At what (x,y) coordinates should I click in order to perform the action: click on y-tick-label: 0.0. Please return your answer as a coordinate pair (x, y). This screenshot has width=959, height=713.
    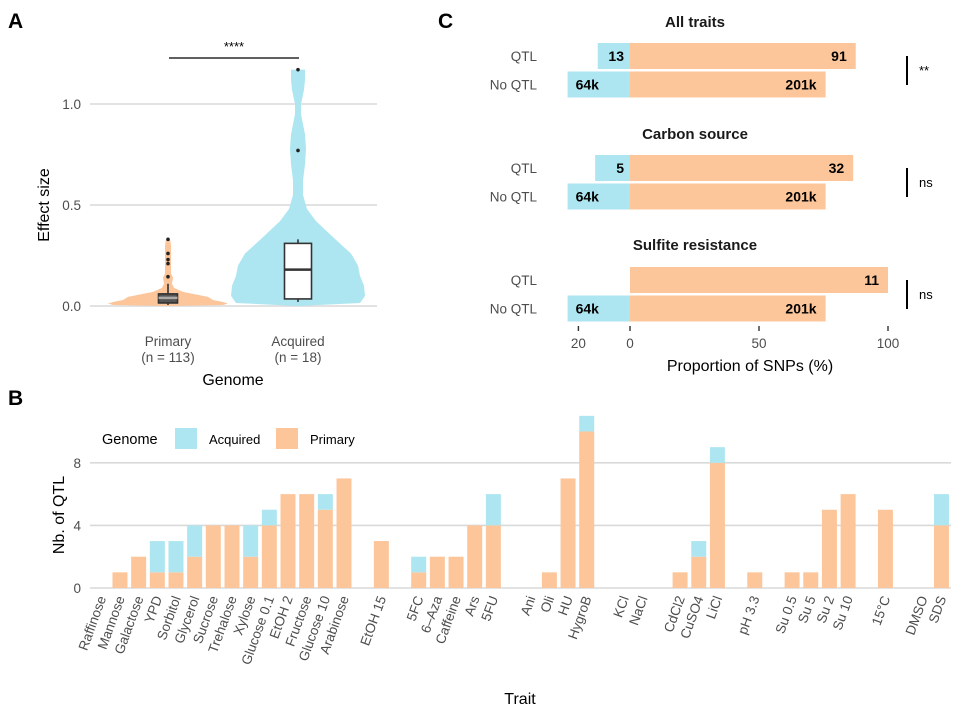
    Looking at the image, I should click on (71, 306).